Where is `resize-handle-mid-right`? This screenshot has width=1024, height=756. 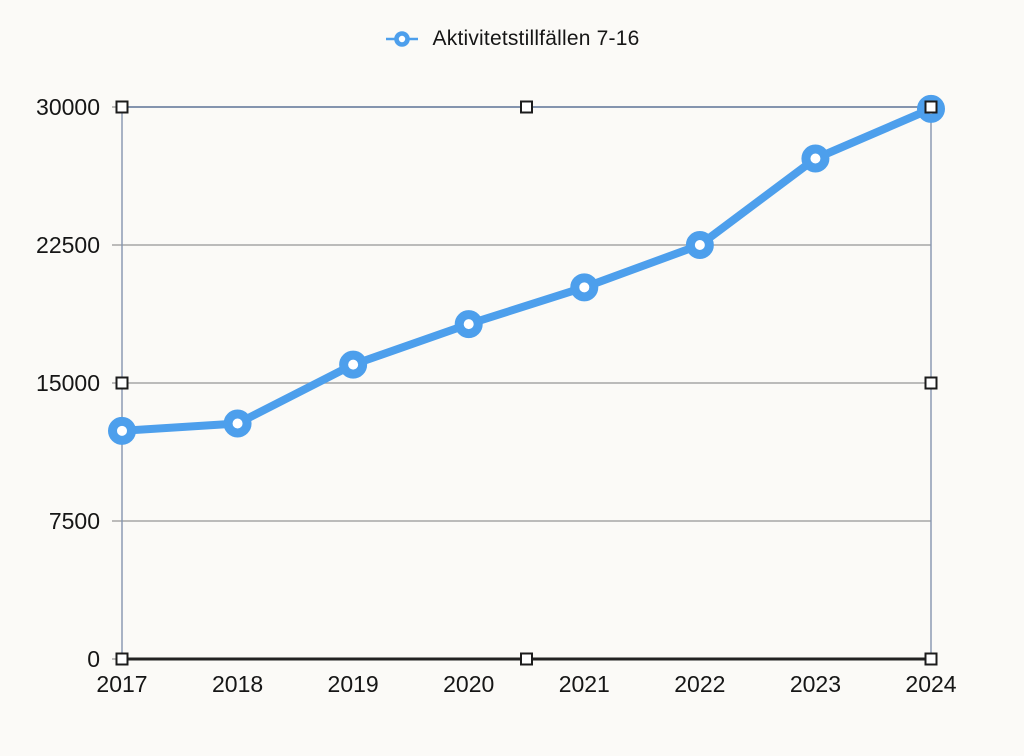
resize-handle-mid-right is located at coordinates (931, 383).